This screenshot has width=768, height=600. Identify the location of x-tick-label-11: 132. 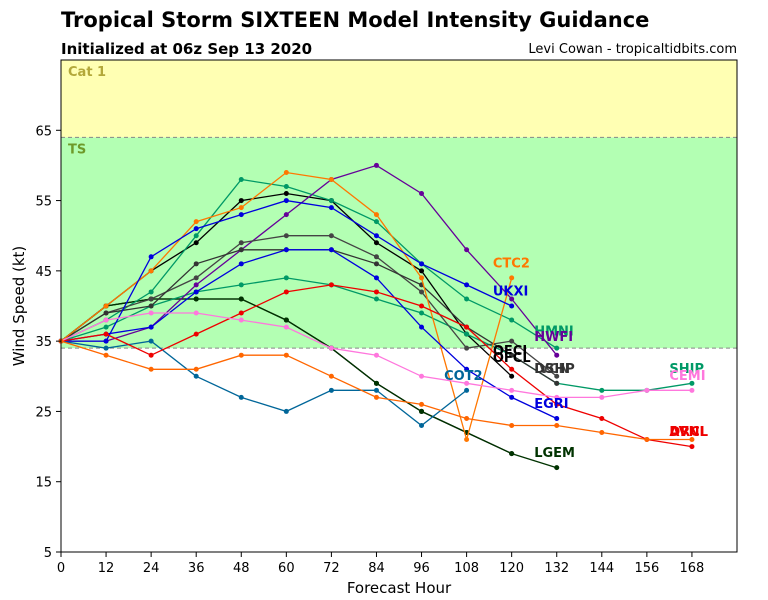
(556, 568).